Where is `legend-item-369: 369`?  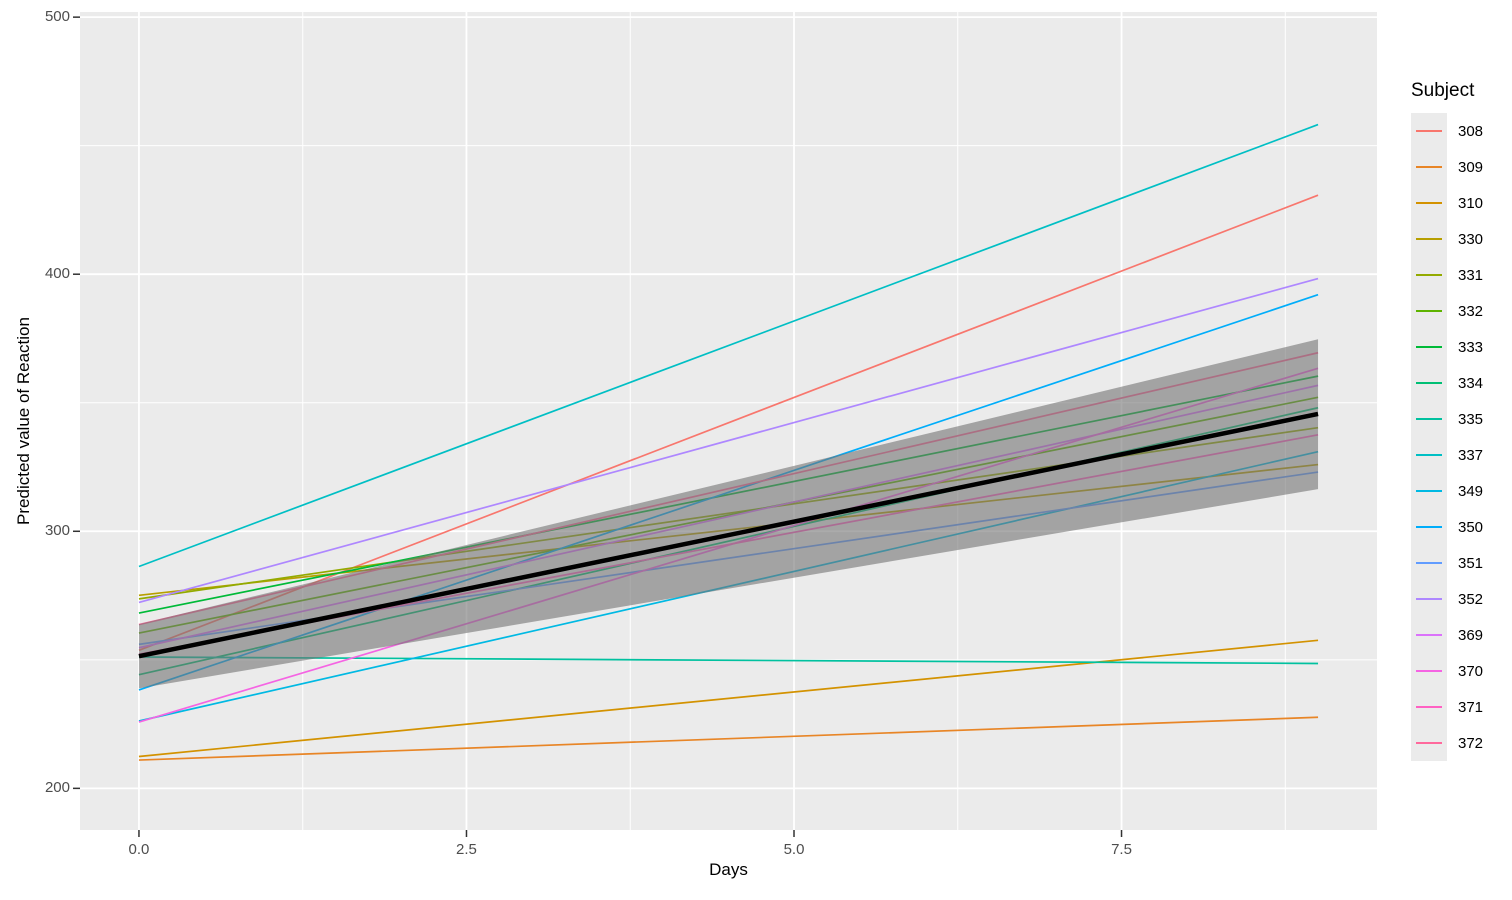
legend-item-369: 369 is located at coordinates (1461, 635).